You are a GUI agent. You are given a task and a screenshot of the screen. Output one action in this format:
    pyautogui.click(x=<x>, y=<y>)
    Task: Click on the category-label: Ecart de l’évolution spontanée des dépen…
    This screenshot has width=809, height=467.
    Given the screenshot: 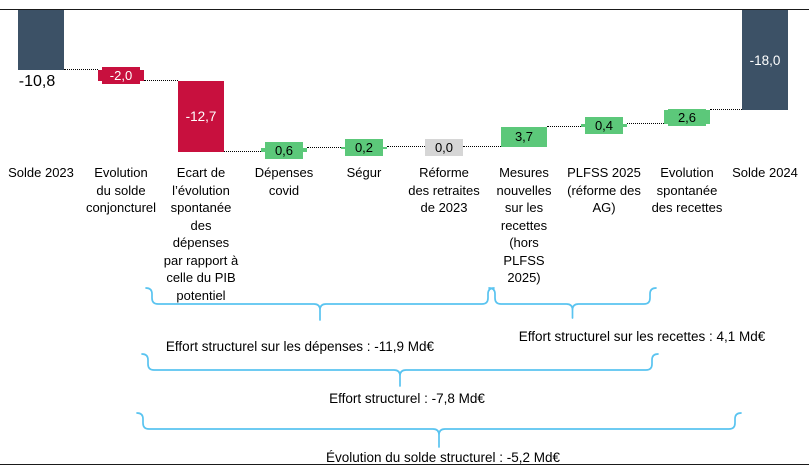 What is the action you would take?
    pyautogui.click(x=201, y=234)
    